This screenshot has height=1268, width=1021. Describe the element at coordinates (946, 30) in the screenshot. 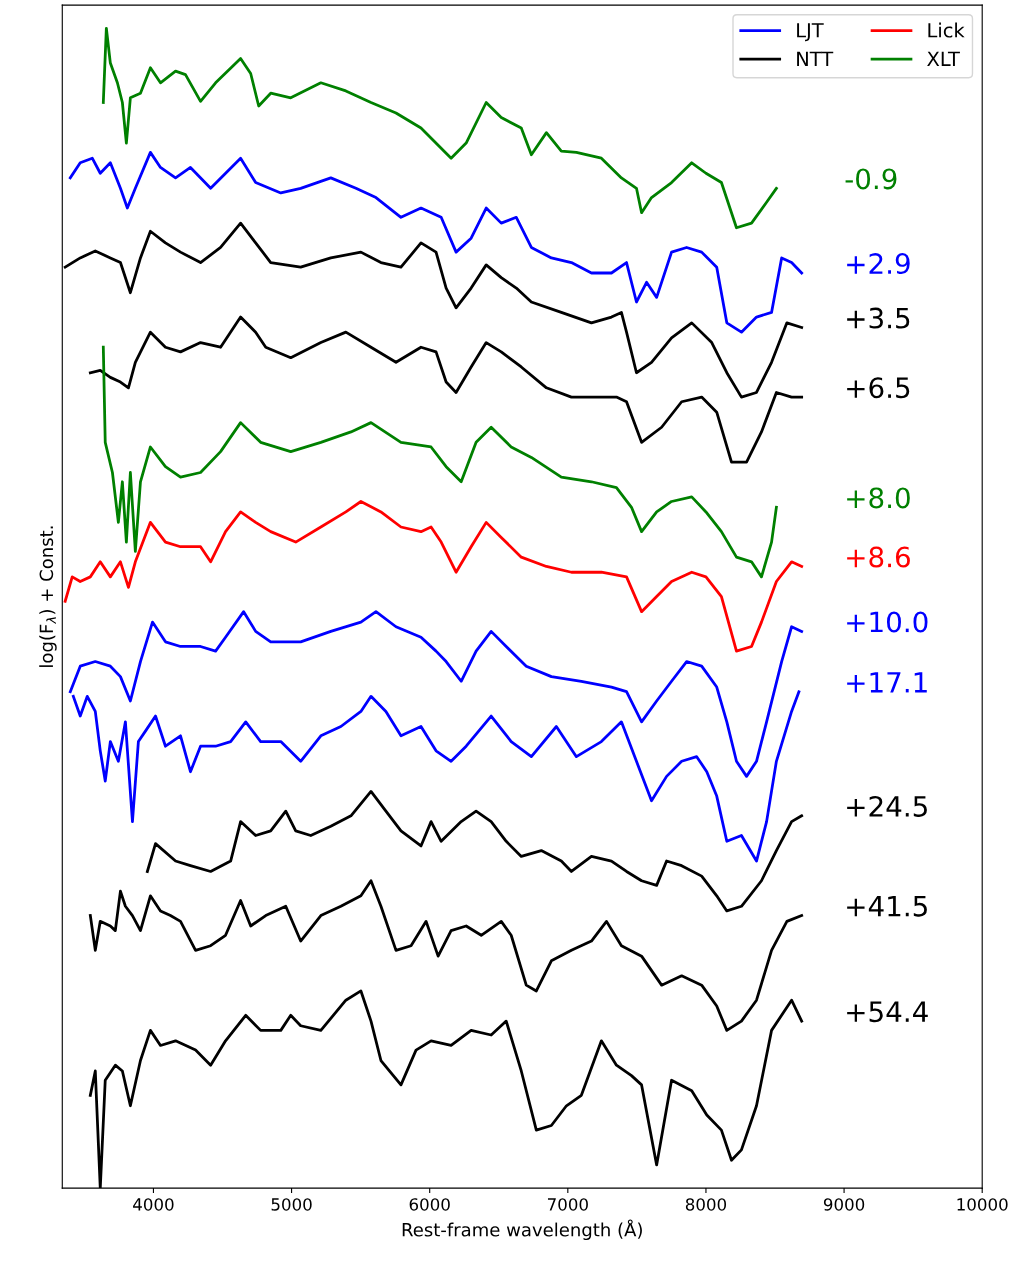

I see `legend-label: Lick` at that location.